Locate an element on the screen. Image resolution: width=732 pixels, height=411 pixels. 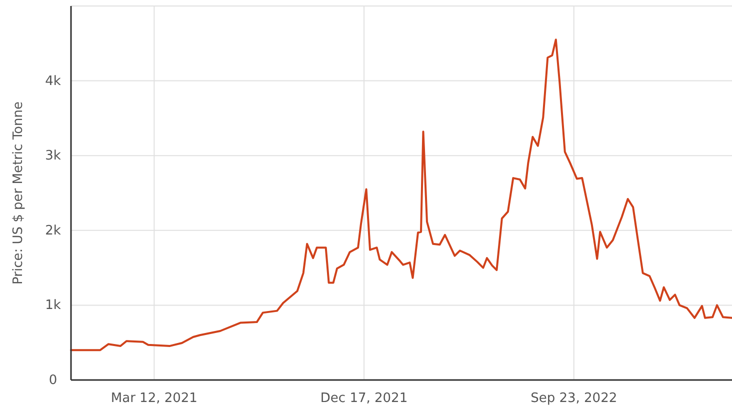
x-tick-label: Sep 23, 2022 is located at coordinates (574, 398).